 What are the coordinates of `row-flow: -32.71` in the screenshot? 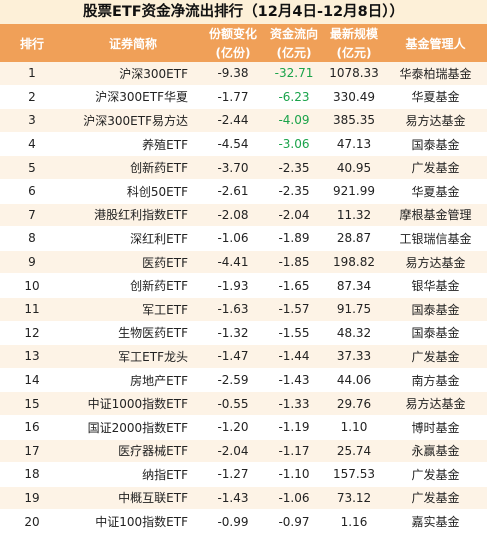 It's located at (294, 74).